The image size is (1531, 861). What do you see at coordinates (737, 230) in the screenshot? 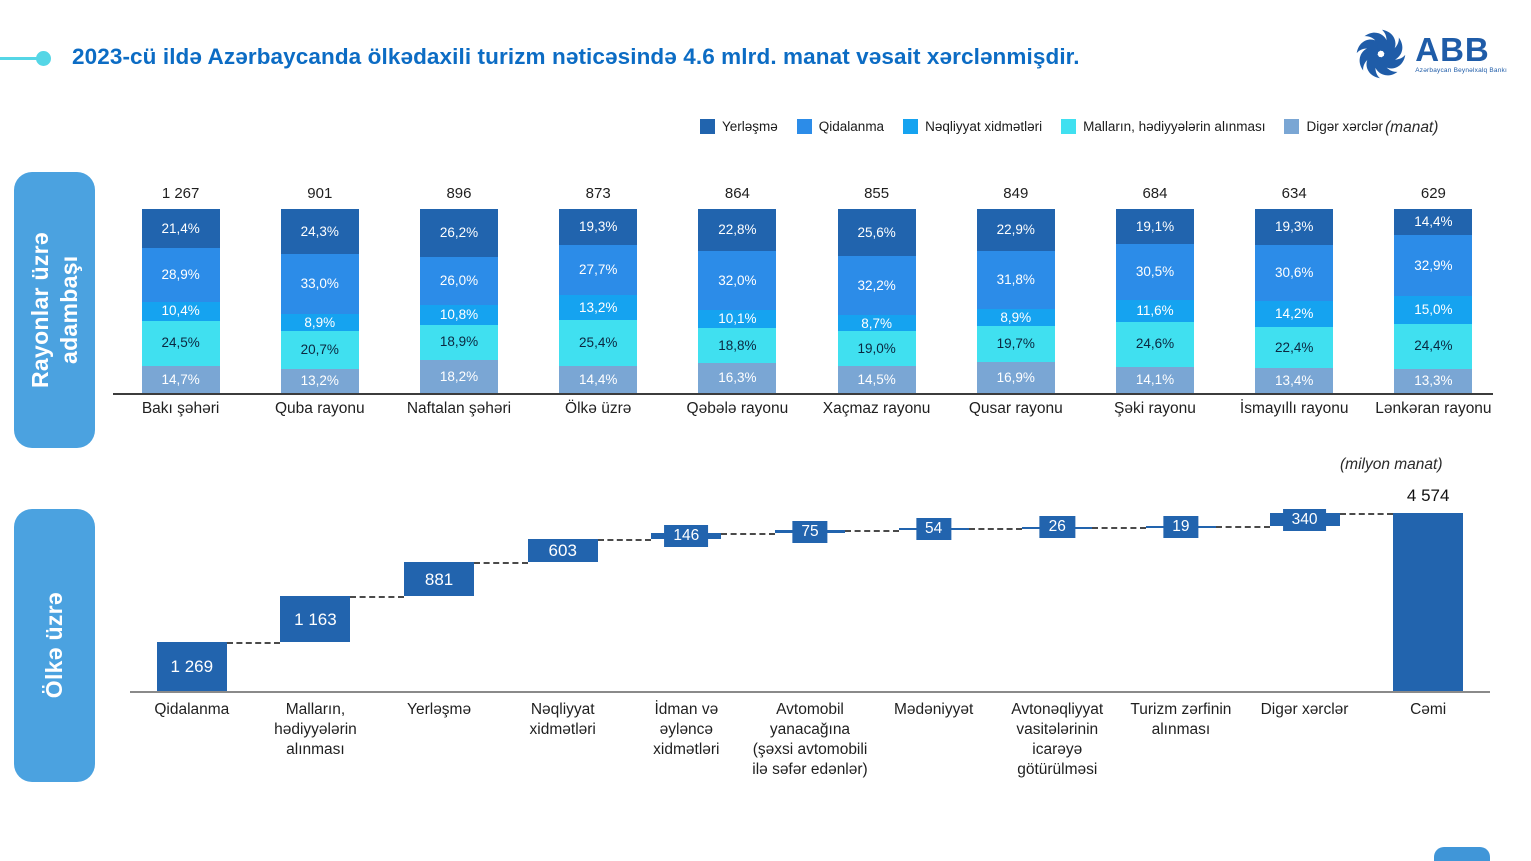
I see `bar-segment: 22,8%` at bounding box center [737, 230].